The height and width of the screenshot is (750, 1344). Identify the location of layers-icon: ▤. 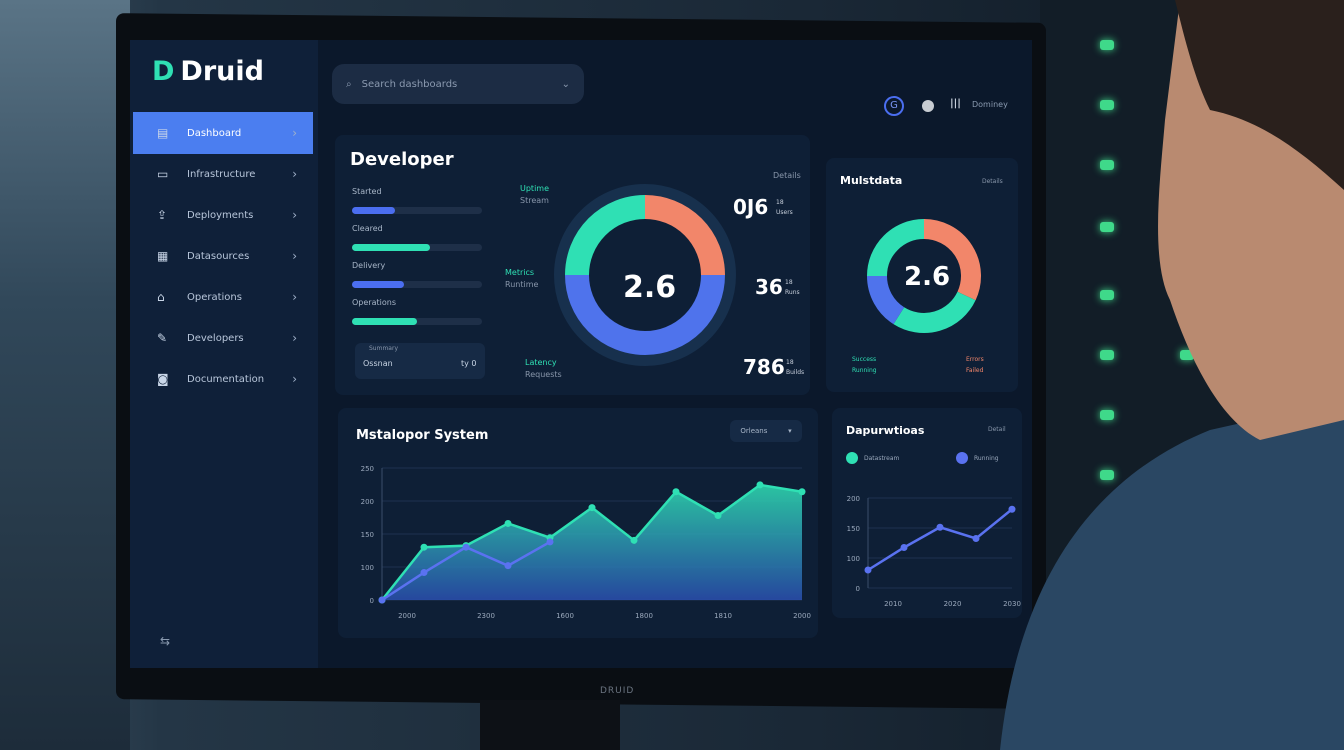
(163, 133).